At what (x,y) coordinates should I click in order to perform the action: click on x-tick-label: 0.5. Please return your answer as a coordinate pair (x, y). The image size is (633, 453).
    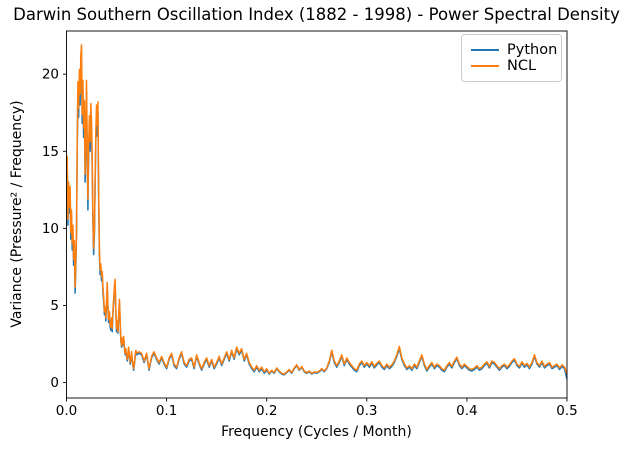
    Looking at the image, I should click on (566, 411).